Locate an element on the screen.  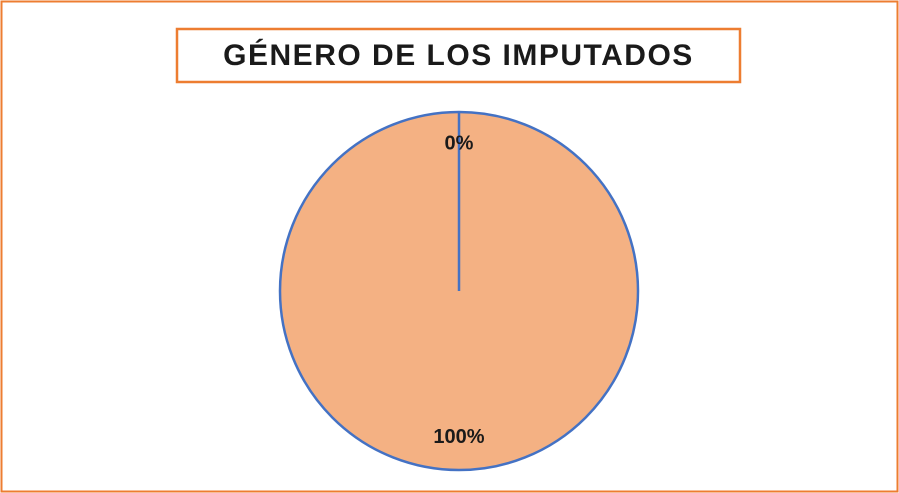
data-label: 0% is located at coordinates (459, 144).